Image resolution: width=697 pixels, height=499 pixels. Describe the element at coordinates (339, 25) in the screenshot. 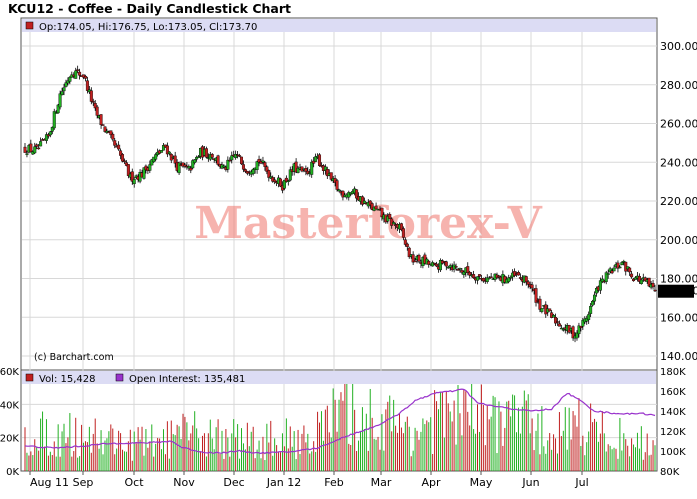

I see `price-legend-band` at that location.